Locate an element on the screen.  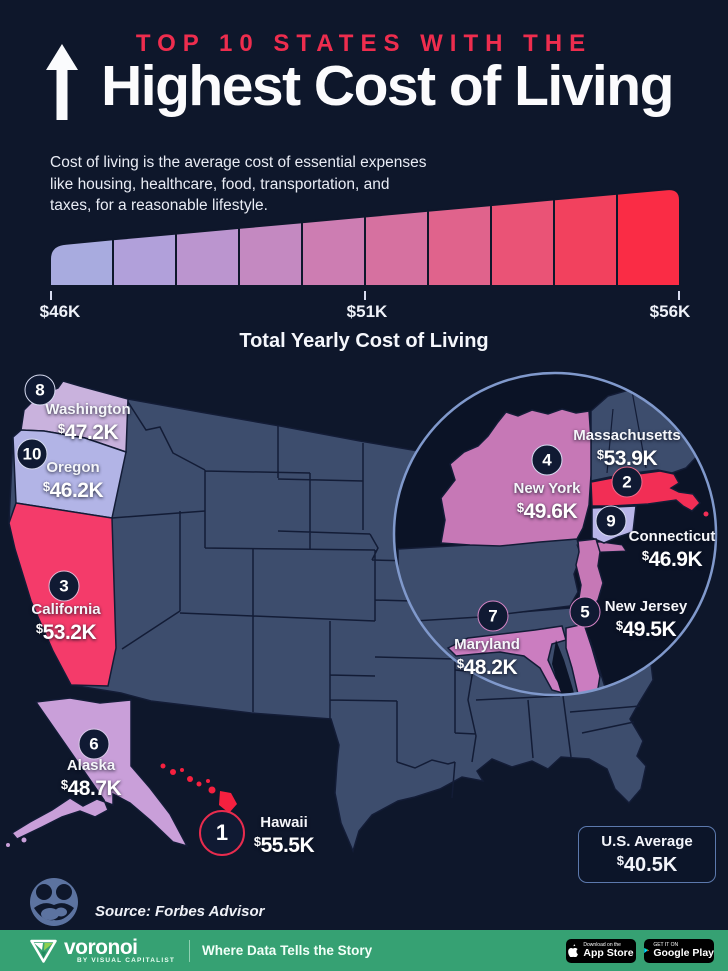
label-connecticut: Connecticut $46.9K is located at coordinates (672, 549).